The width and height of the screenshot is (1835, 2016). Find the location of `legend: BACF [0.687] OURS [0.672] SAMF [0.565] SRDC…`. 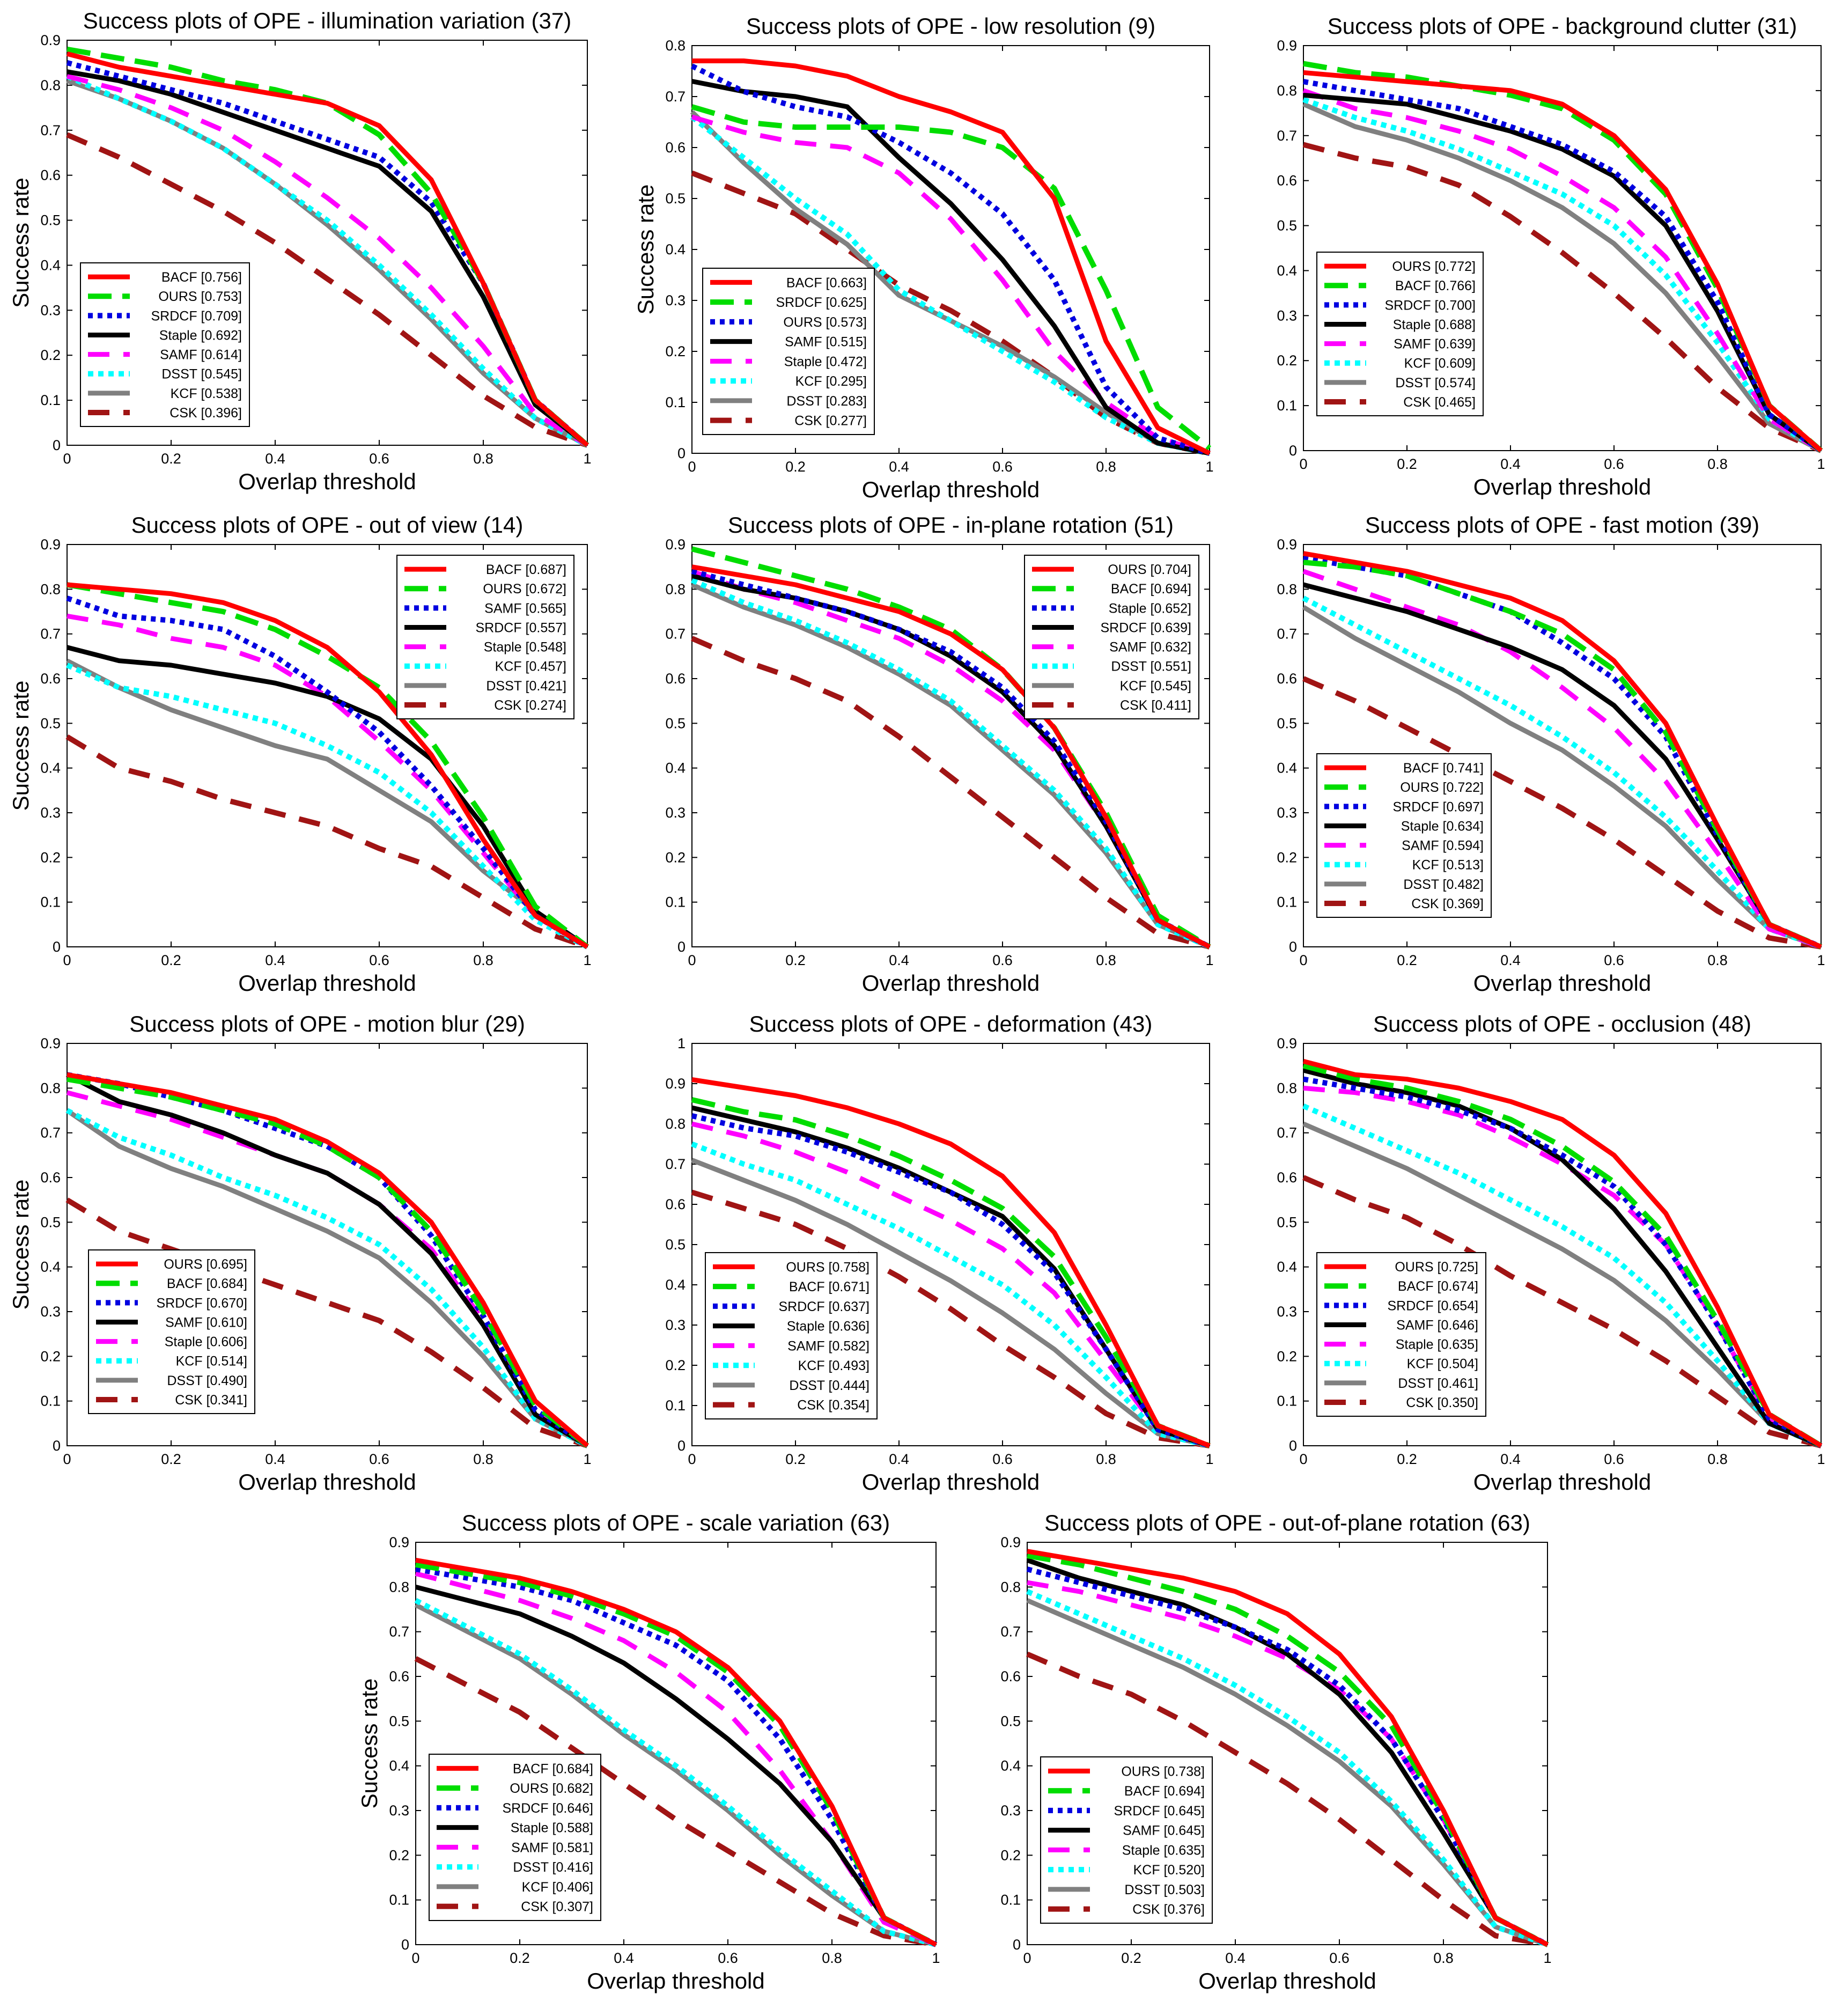

legend: BACF [0.687] OURS [0.672] SAMF [0.565] SRDC… is located at coordinates (485, 637).